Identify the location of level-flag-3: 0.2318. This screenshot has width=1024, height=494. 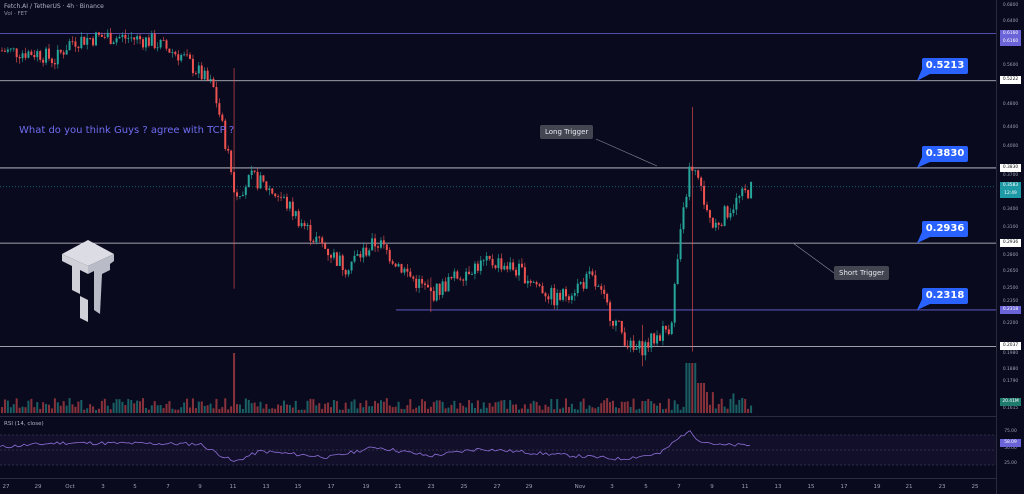
(945, 296).